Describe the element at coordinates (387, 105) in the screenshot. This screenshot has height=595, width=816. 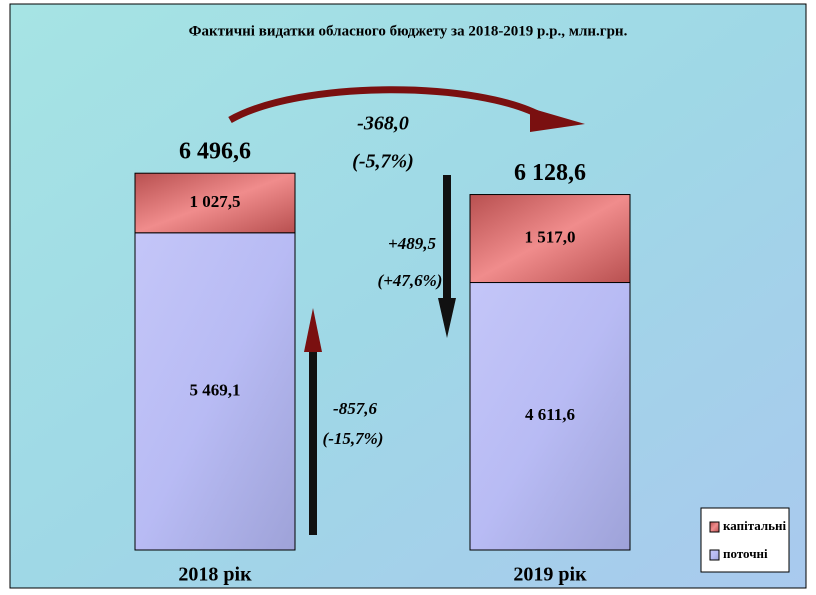
I see `curved-arrow` at that location.